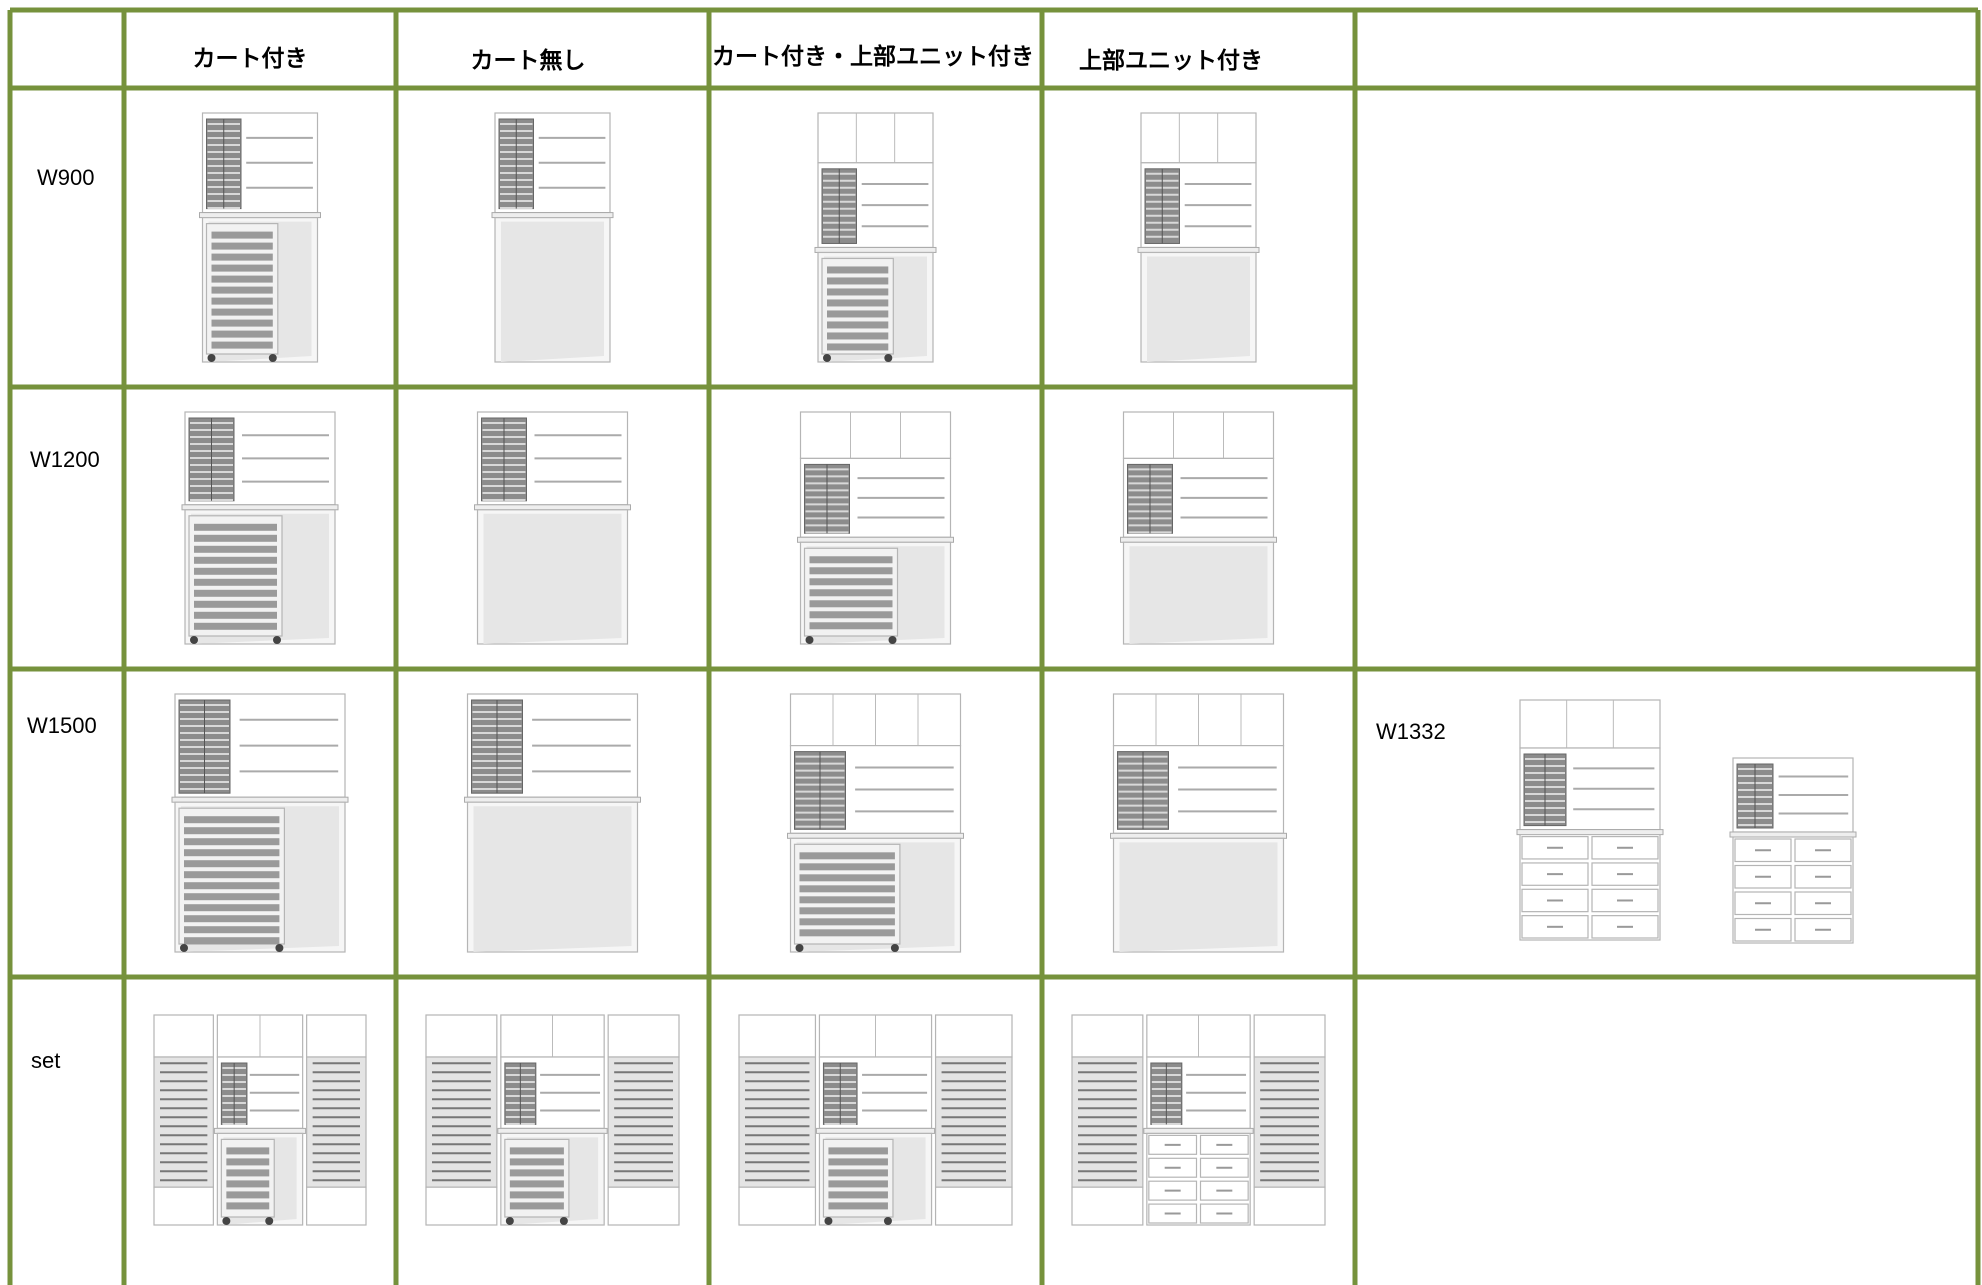  I want to click on column-header: 上部ユニット付き, so click(1171, 60).